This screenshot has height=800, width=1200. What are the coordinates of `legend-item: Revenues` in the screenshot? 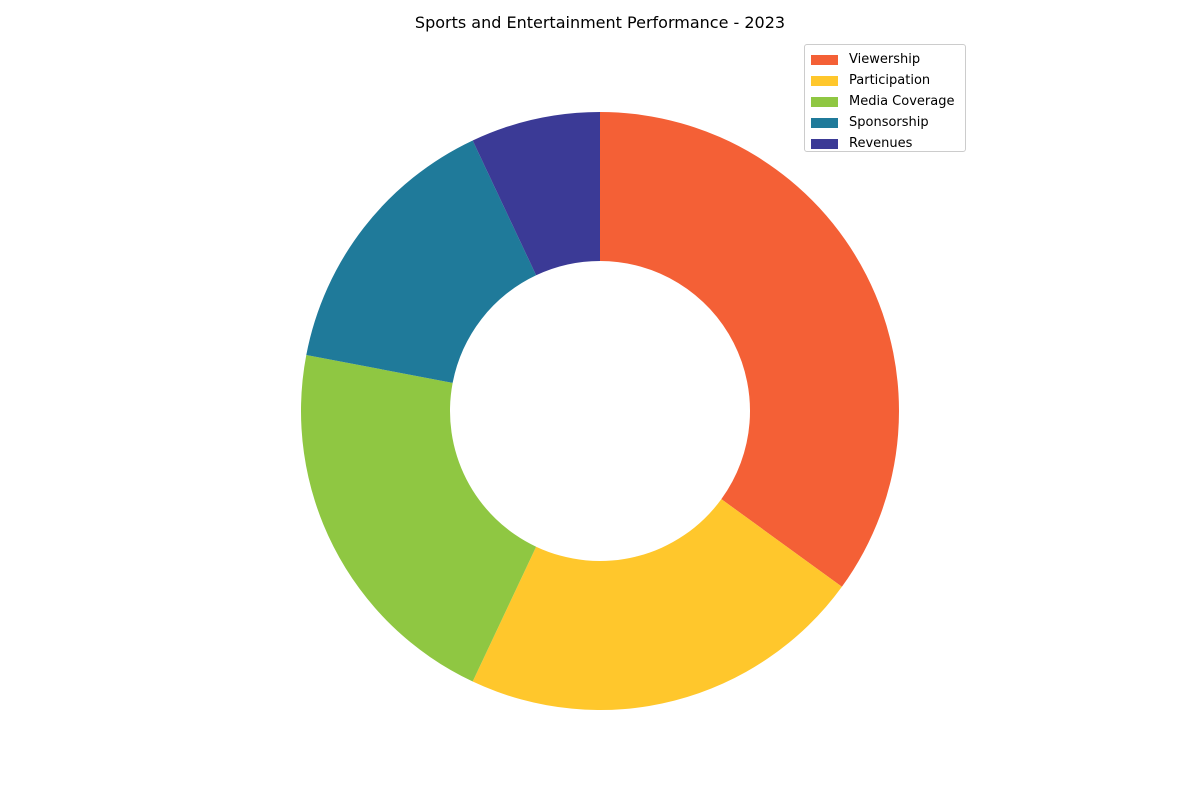 It's located at (885, 143).